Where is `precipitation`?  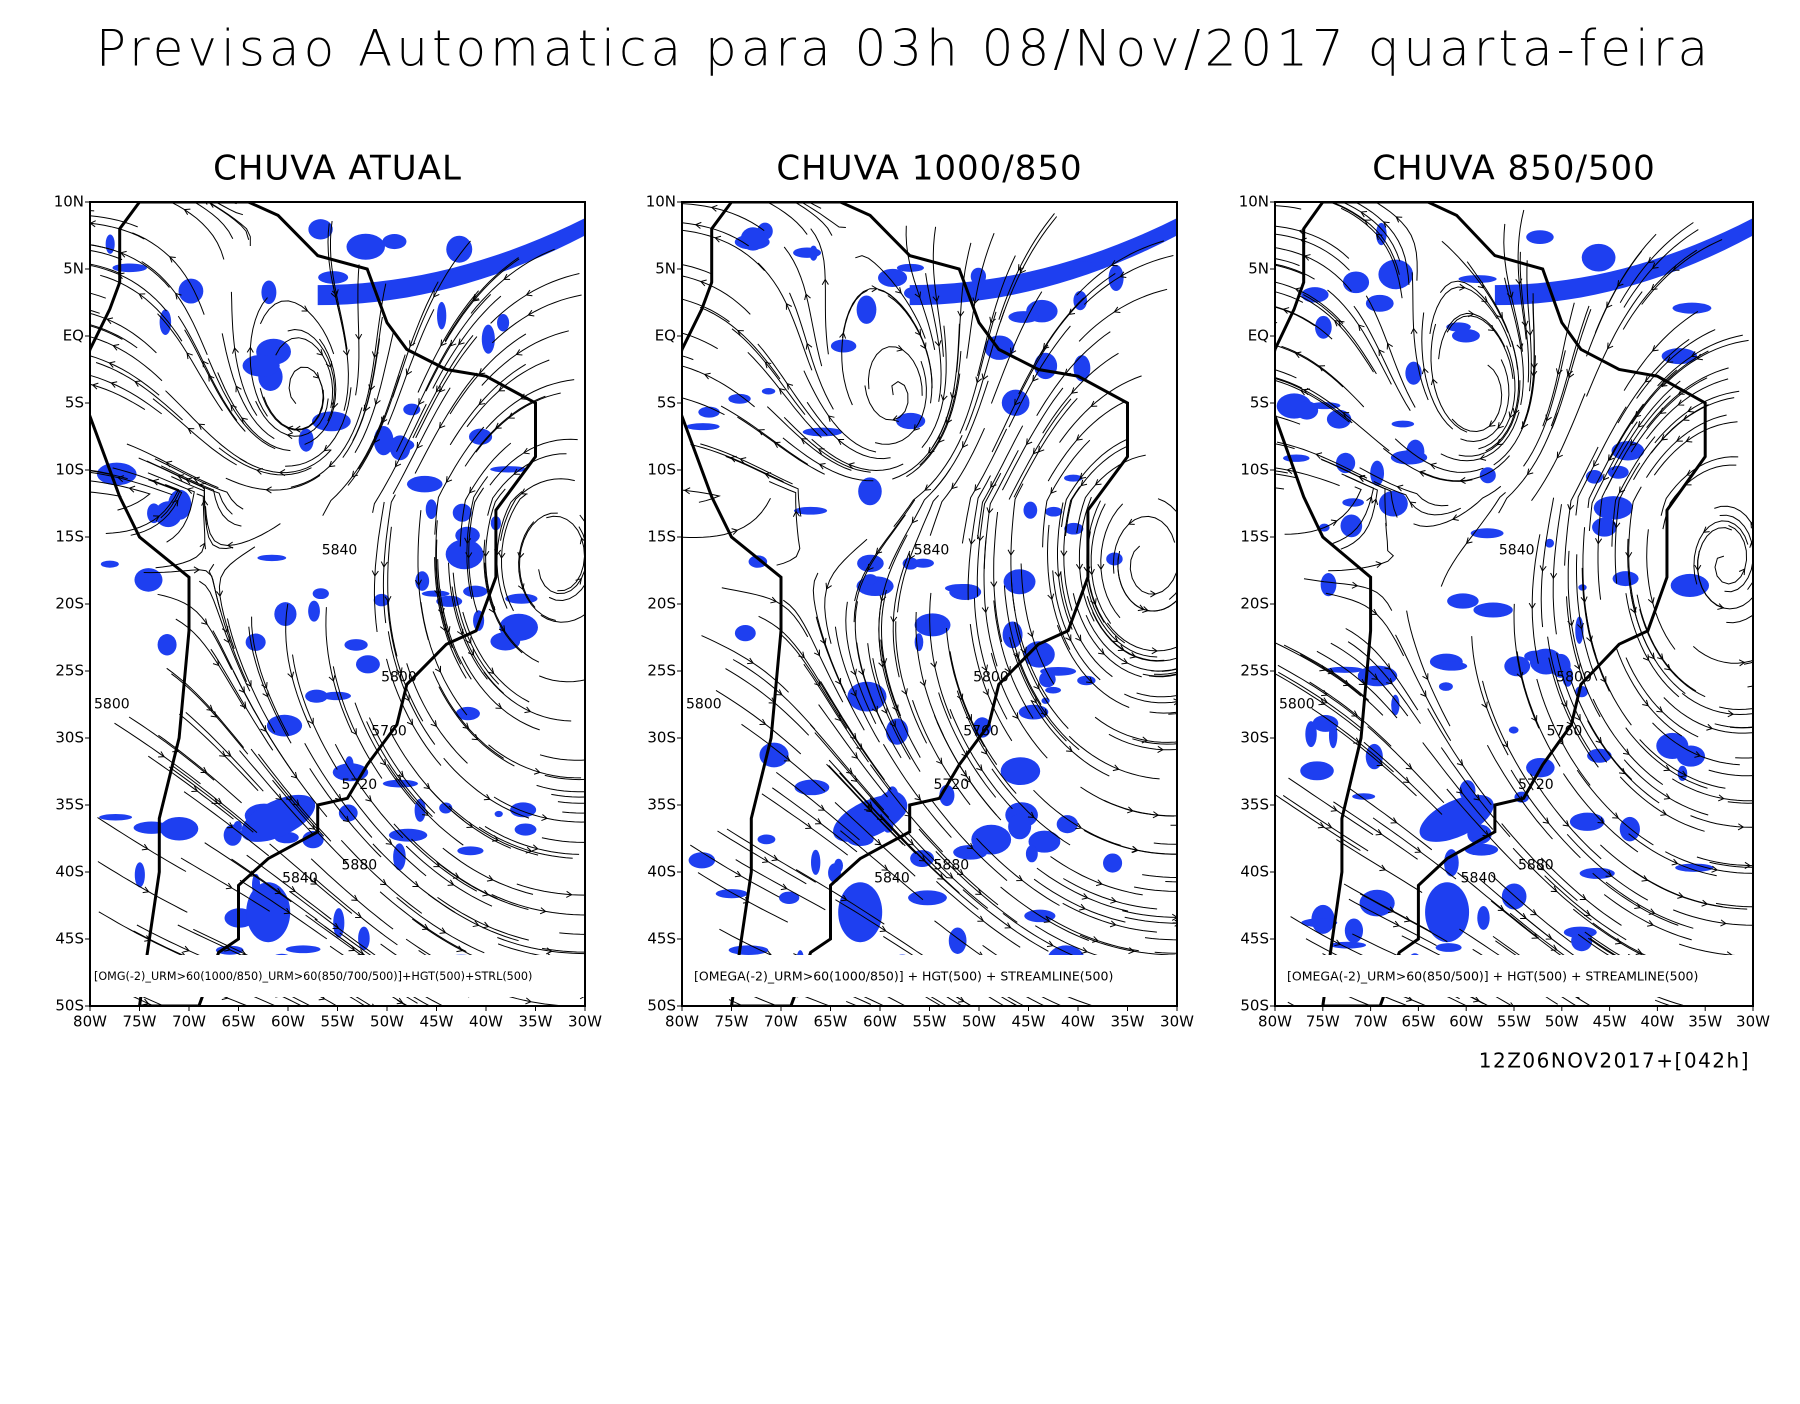
precipitation is located at coordinates (931, 597).